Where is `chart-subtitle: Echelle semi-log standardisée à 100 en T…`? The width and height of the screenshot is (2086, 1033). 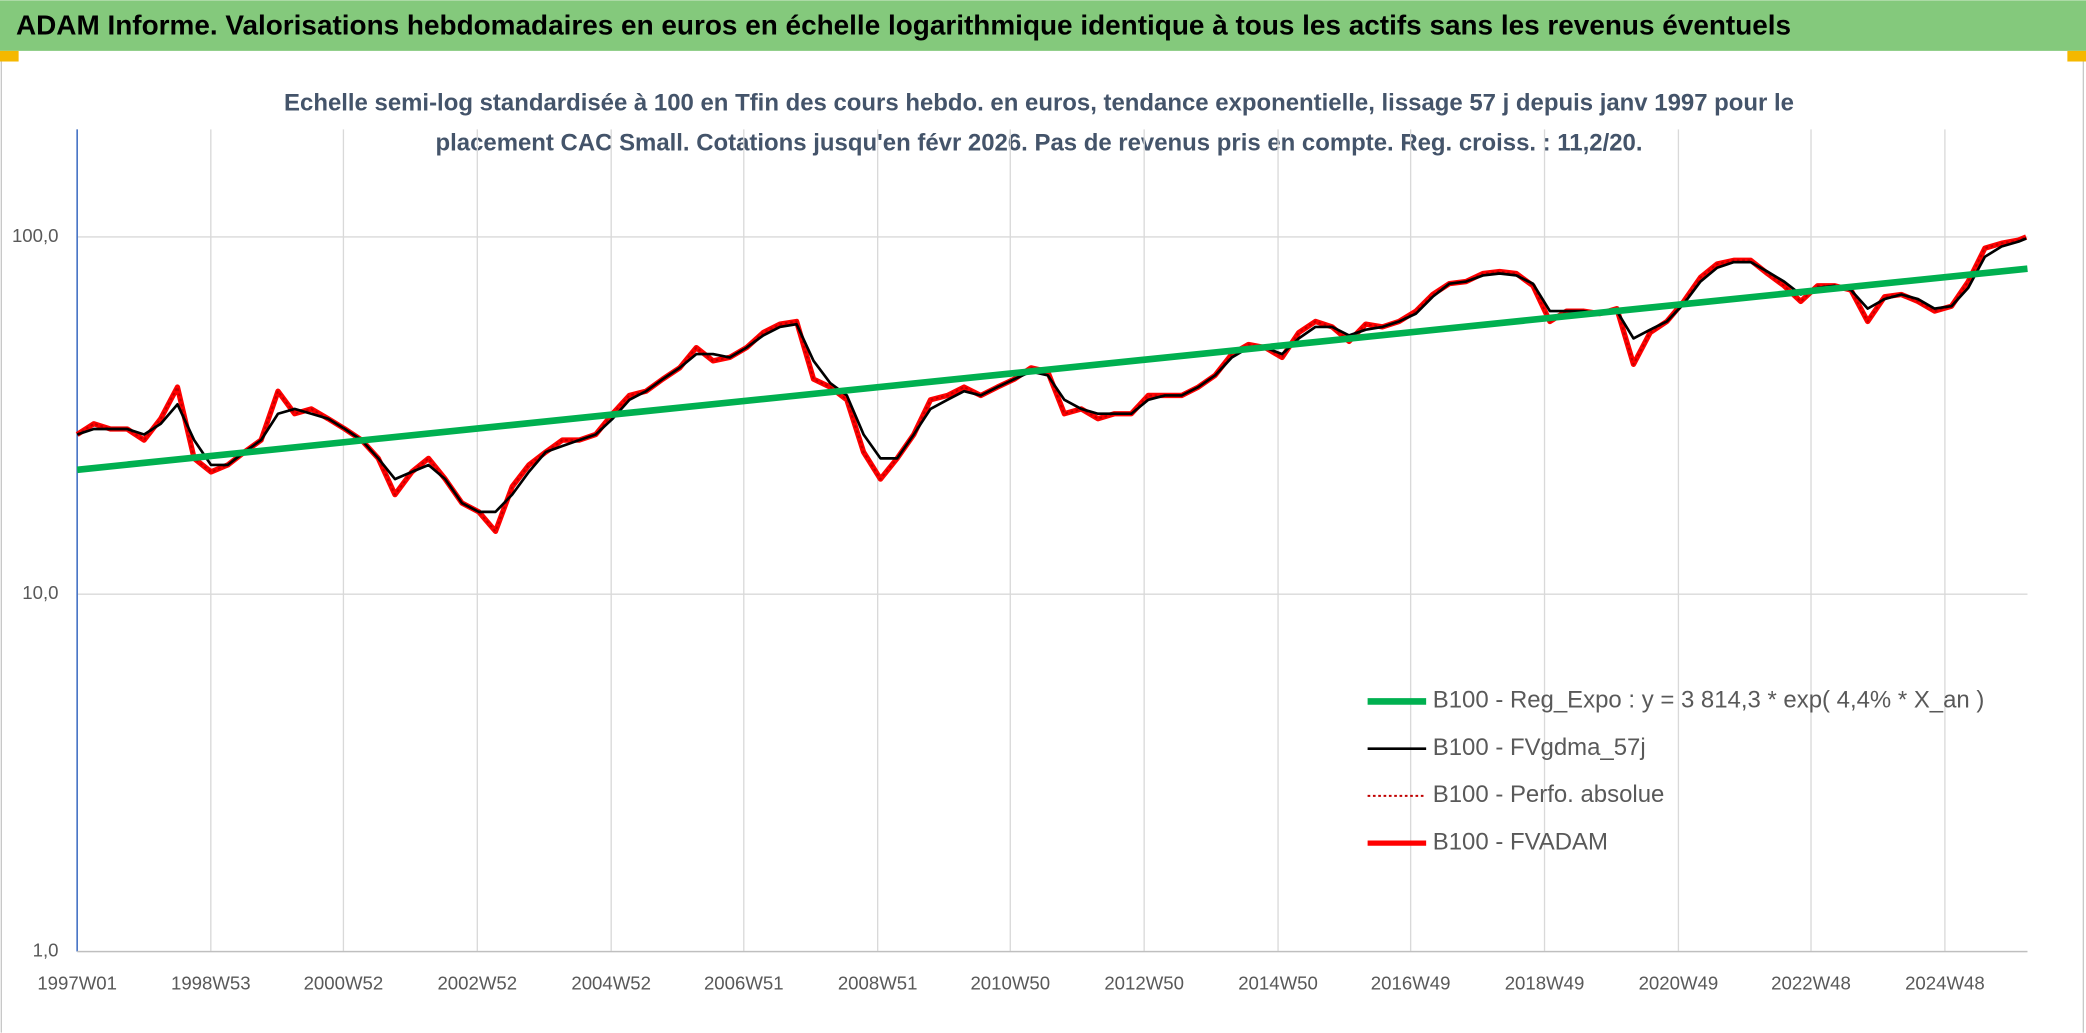
chart-subtitle: Echelle semi-log standardisée à 100 en T… is located at coordinates (1039, 102).